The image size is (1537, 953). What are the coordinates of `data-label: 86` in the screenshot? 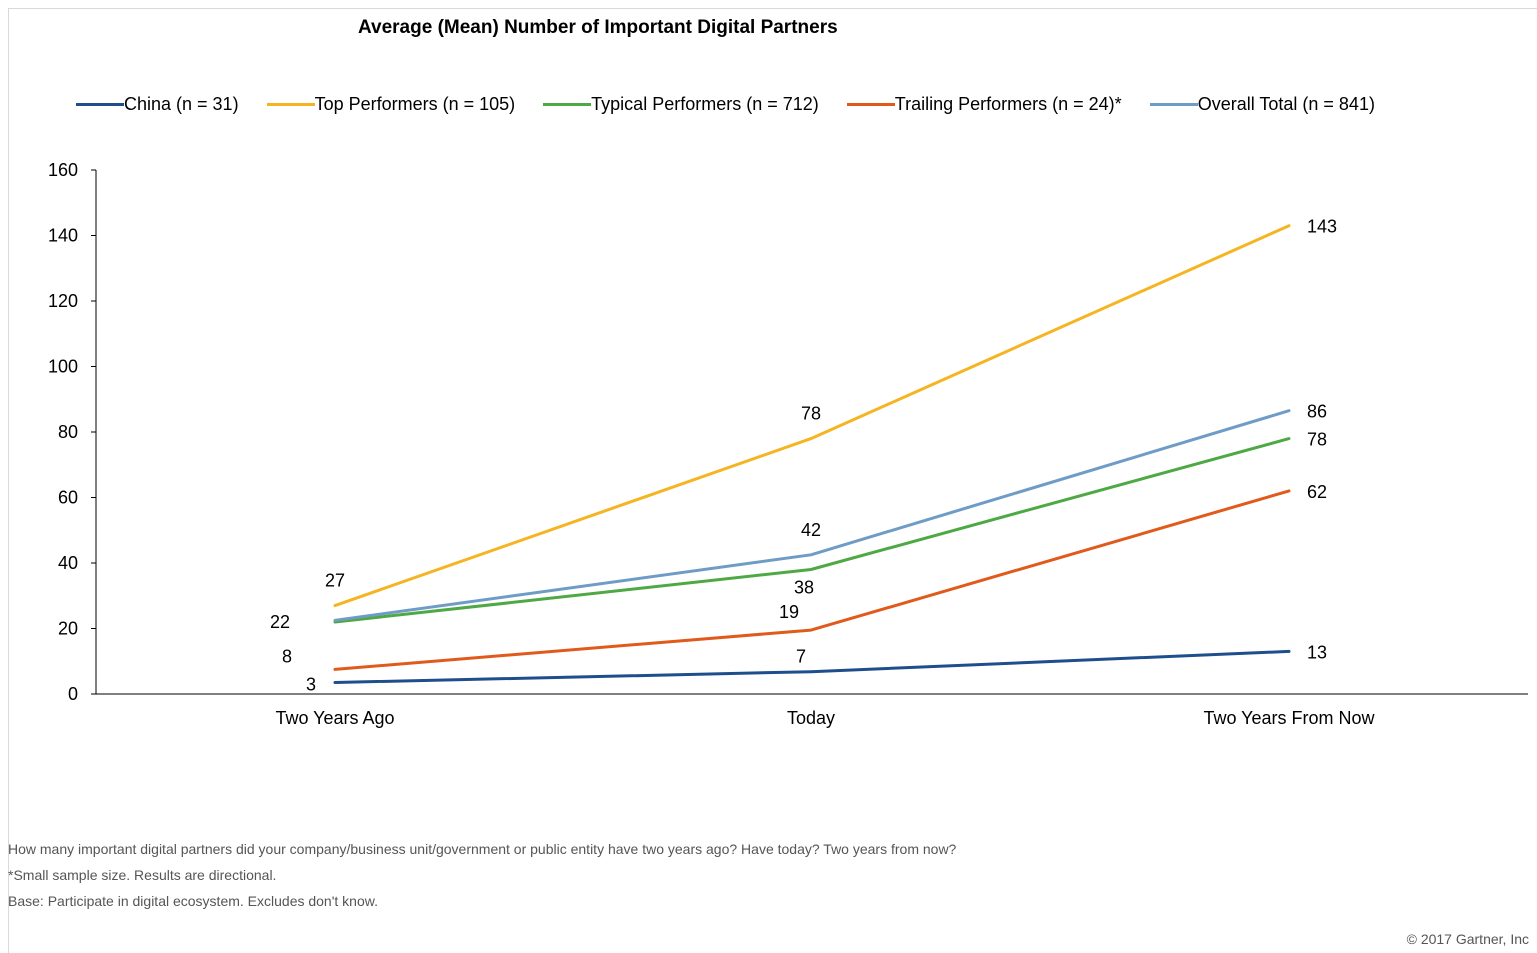 It's located at (1317, 412).